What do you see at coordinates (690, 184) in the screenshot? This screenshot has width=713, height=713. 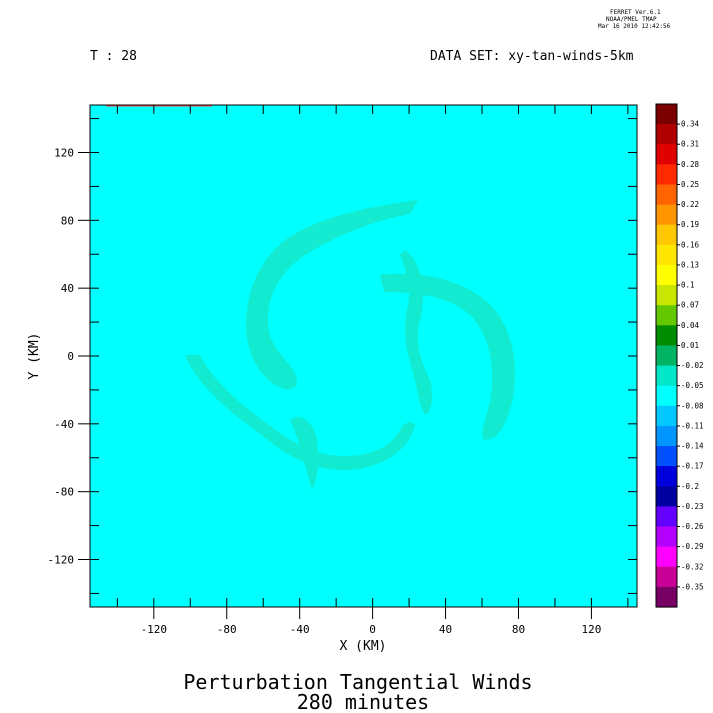 I see `colorbar-level-label: 0.25` at bounding box center [690, 184].